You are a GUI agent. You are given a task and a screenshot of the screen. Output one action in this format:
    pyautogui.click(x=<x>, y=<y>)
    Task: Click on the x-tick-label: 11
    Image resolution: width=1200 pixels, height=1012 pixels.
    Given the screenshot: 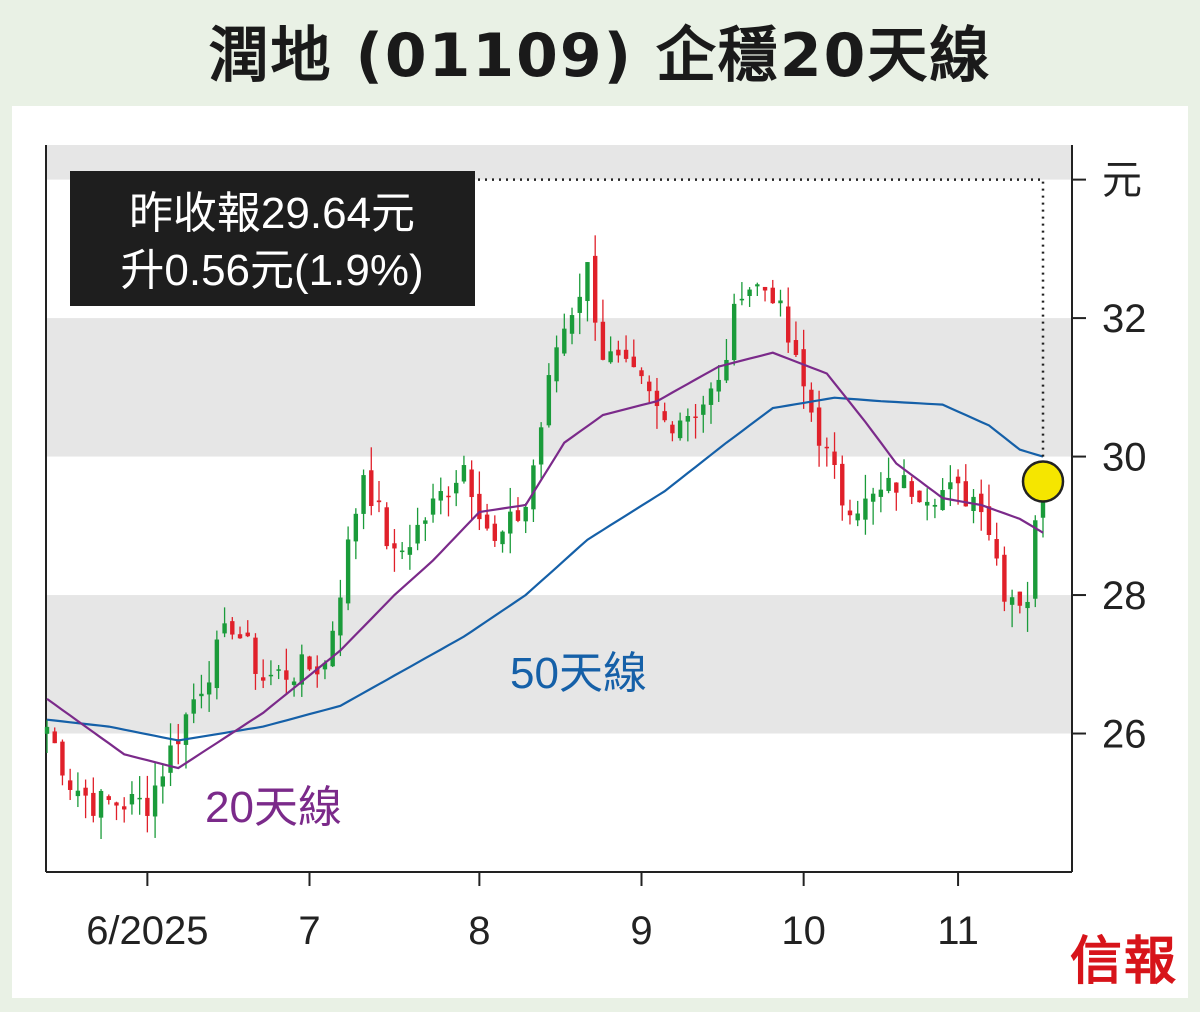 What is the action you would take?
    pyautogui.click(x=958, y=931)
    